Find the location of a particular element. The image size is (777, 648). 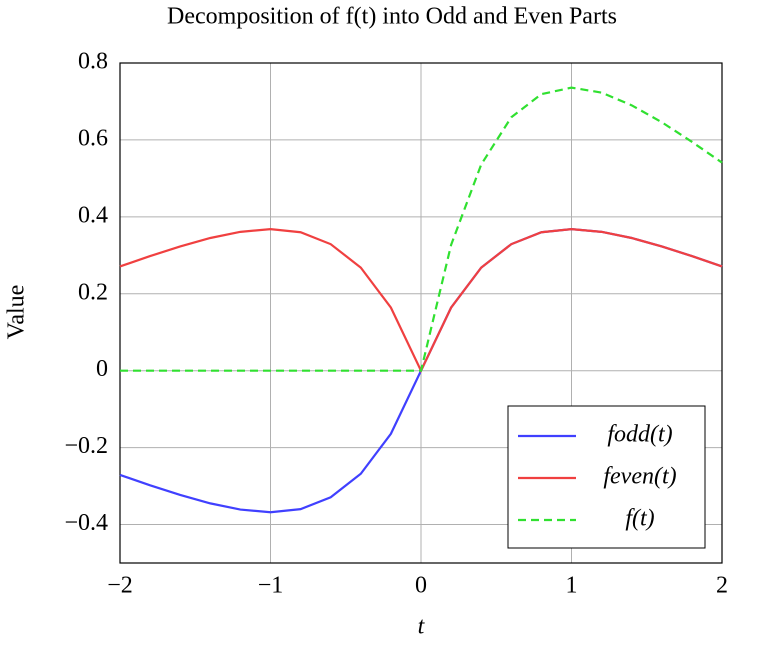

x-tick-label: 2 is located at coordinates (722, 586).